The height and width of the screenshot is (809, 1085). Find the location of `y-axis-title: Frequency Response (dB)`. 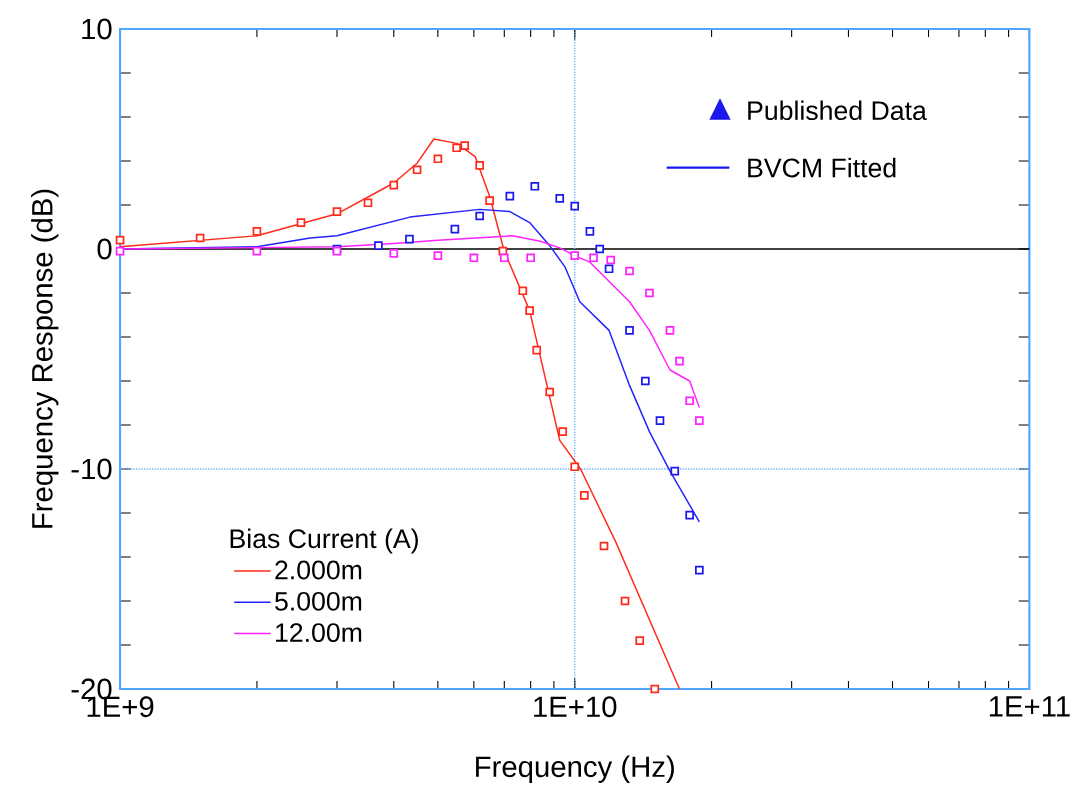

y-axis-title: Frequency Response (dB) is located at coordinates (45, 358).